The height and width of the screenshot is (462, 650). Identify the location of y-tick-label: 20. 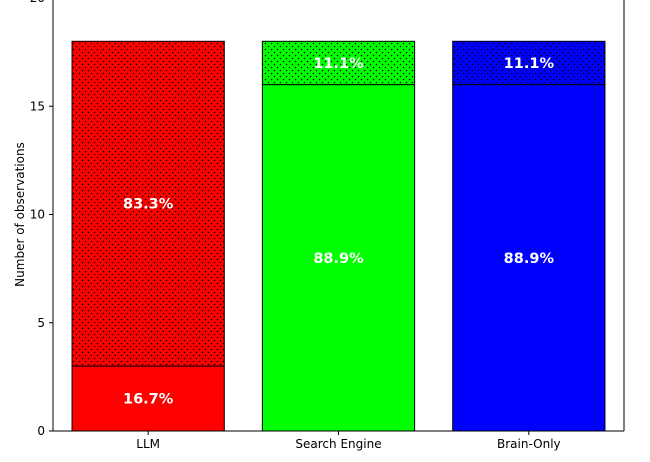
(37, 2).